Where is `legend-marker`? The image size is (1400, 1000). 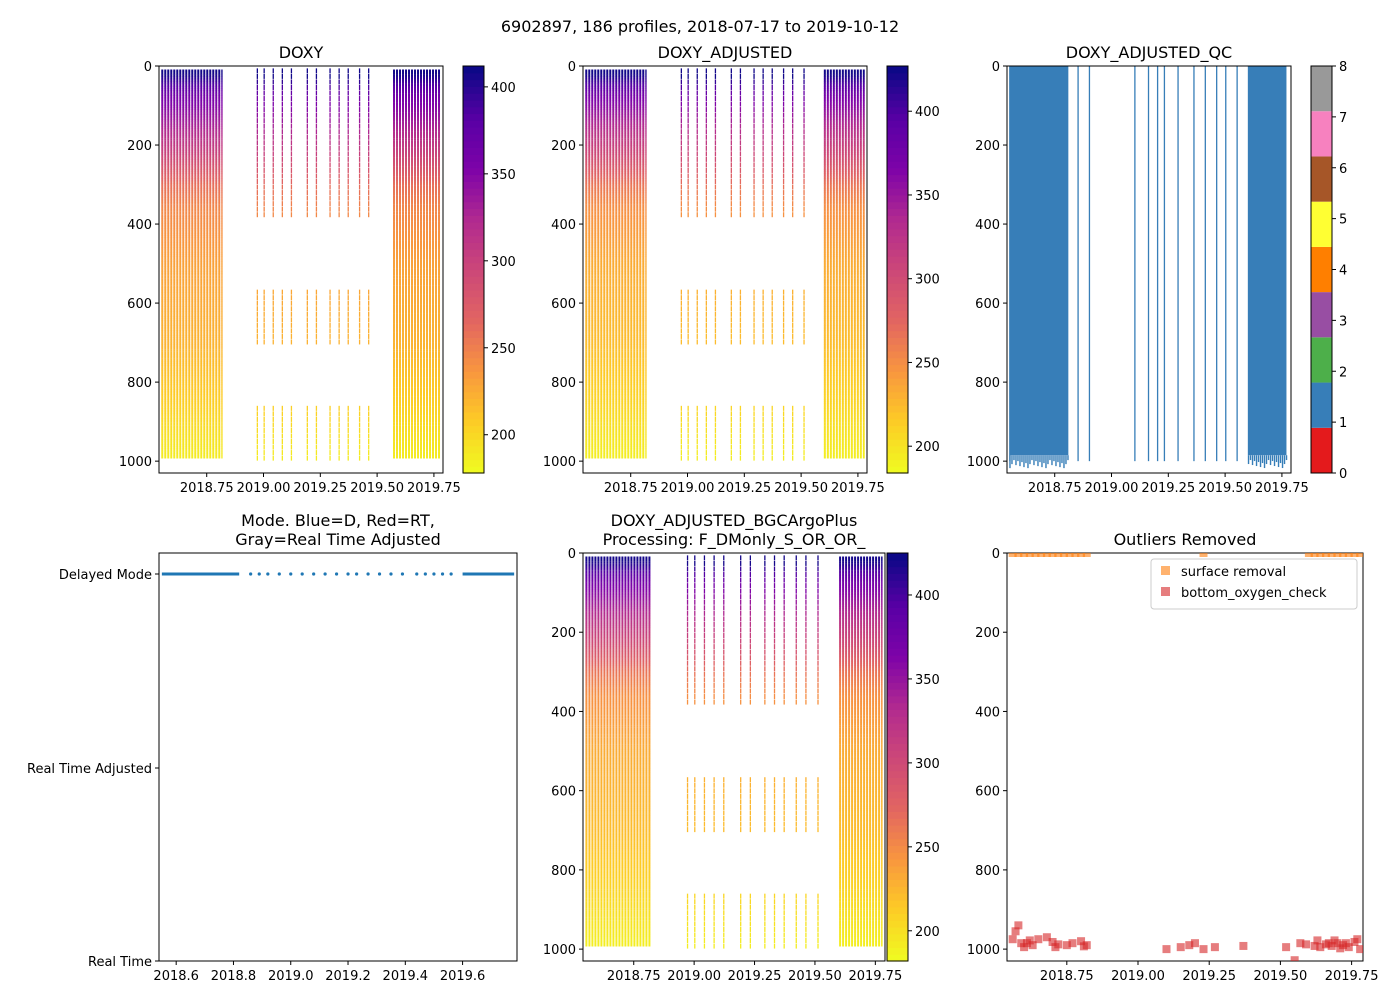 legend-marker is located at coordinates (1165, 591).